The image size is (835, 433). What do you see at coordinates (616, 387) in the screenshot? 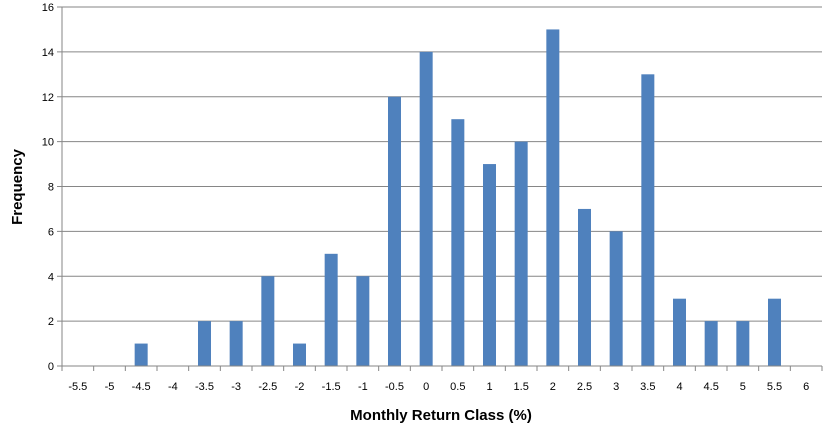
I see `x-tick-label: 3` at bounding box center [616, 387].